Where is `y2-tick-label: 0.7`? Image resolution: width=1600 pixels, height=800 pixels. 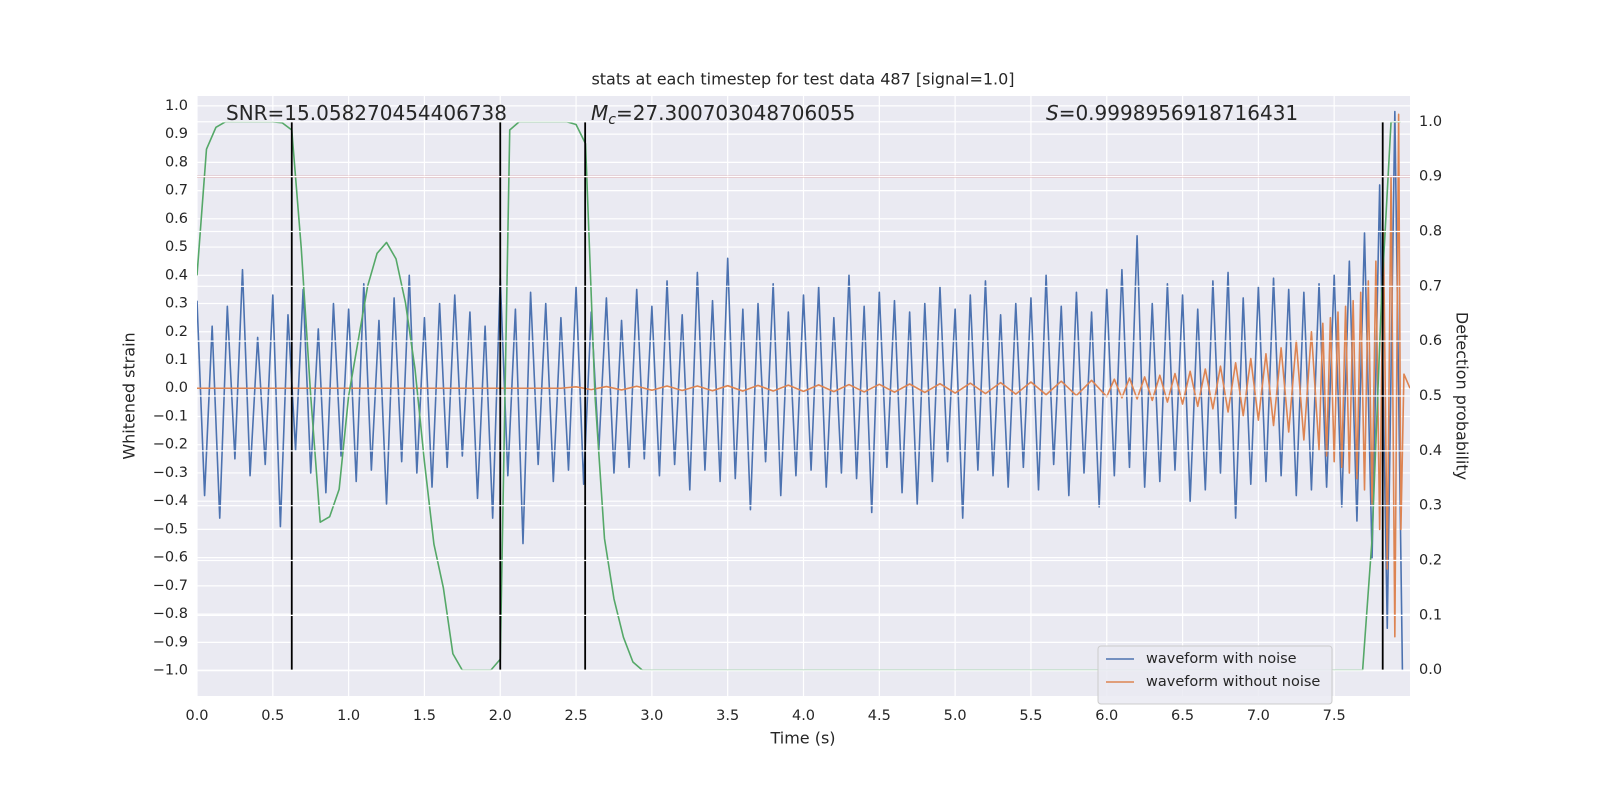
y2-tick-label: 0.7 is located at coordinates (1430, 286).